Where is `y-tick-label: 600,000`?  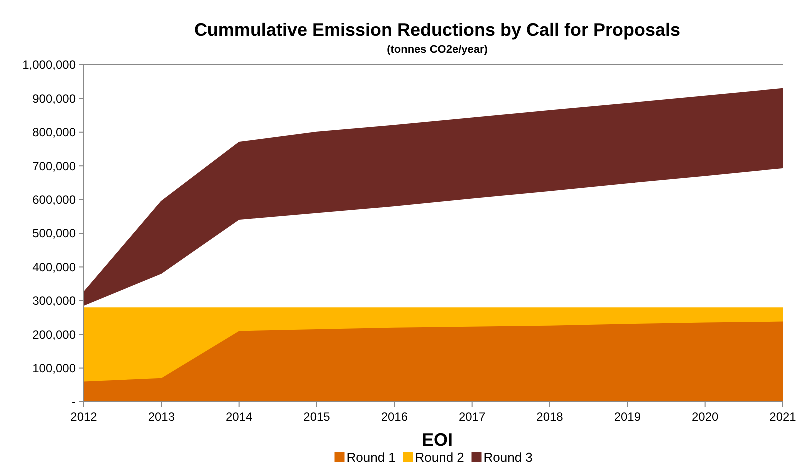
y-tick-label: 600,000 is located at coordinates (54, 200).